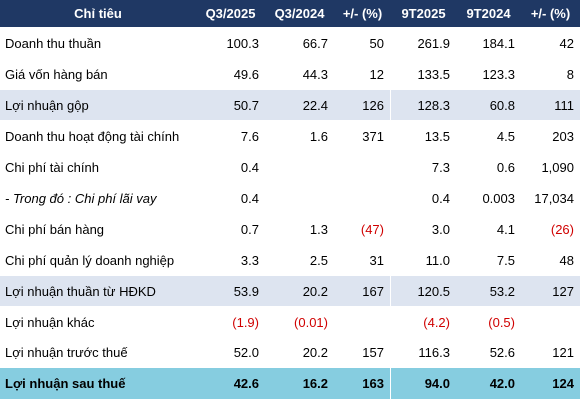 The height and width of the screenshot is (400, 580). What do you see at coordinates (505, 167) in the screenshot?
I see `table-cell: 0.6` at bounding box center [505, 167].